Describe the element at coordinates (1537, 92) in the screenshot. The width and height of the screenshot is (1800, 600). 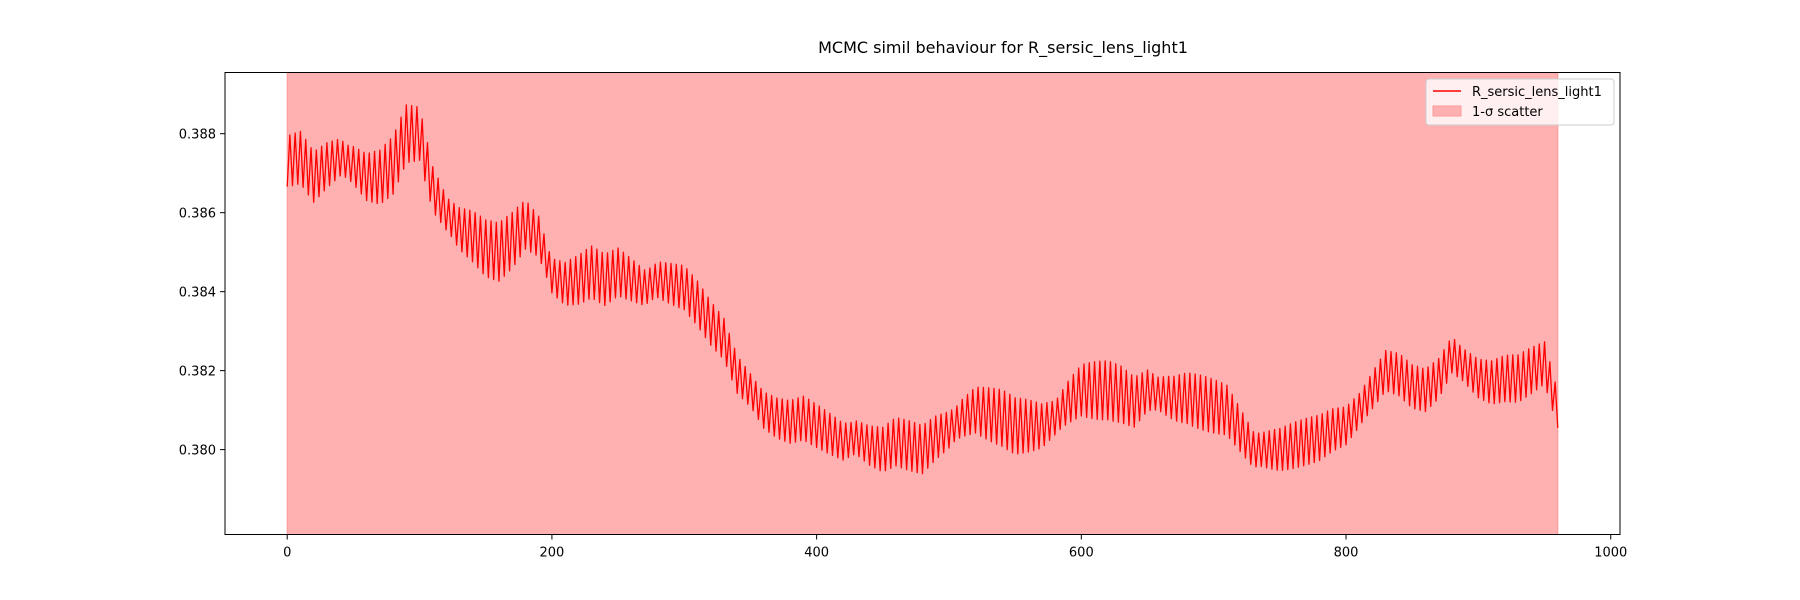
I see `legend-label-line: R_sersic_lens_light1` at that location.